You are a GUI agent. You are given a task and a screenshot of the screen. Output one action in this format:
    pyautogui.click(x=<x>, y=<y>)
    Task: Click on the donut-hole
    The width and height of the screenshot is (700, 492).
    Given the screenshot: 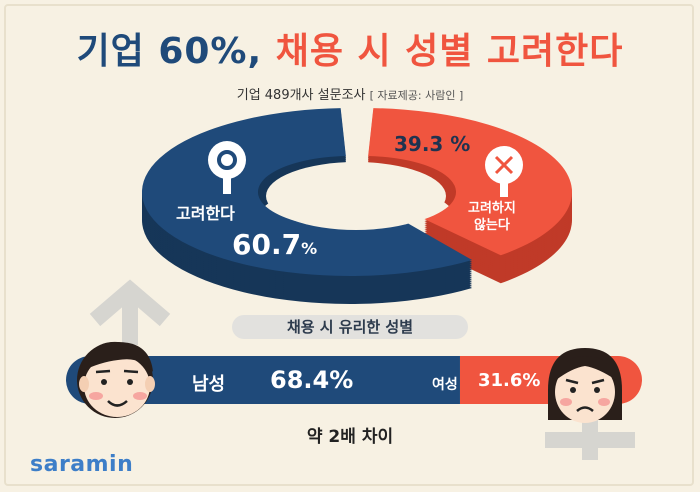 What is the action you would take?
    pyautogui.click(x=356, y=196)
    